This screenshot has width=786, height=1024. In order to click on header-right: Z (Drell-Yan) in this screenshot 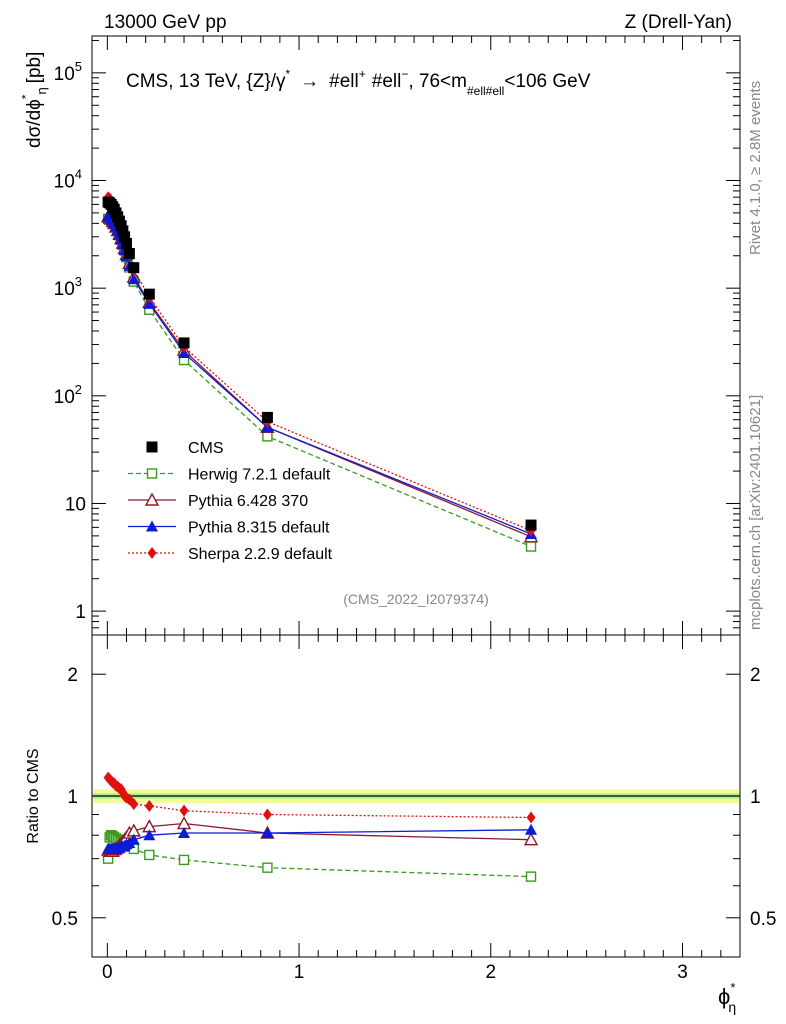, I will do `click(678, 22)`.